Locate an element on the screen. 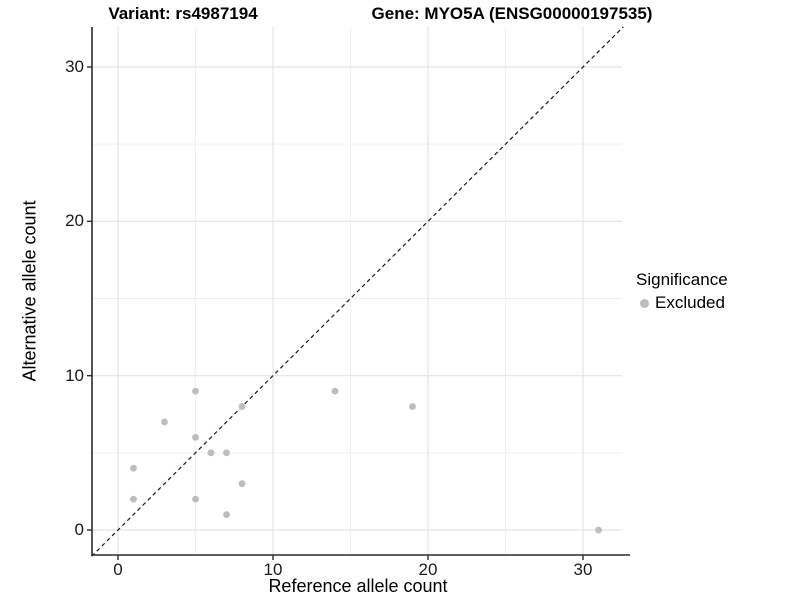  legend-title: Significance is located at coordinates (682, 279).